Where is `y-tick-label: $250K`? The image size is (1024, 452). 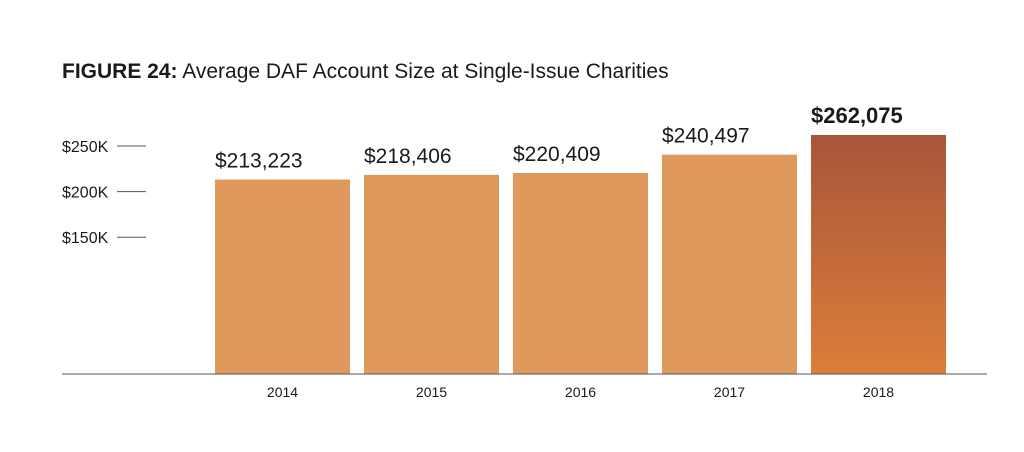
y-tick-label: $250K is located at coordinates (85, 147).